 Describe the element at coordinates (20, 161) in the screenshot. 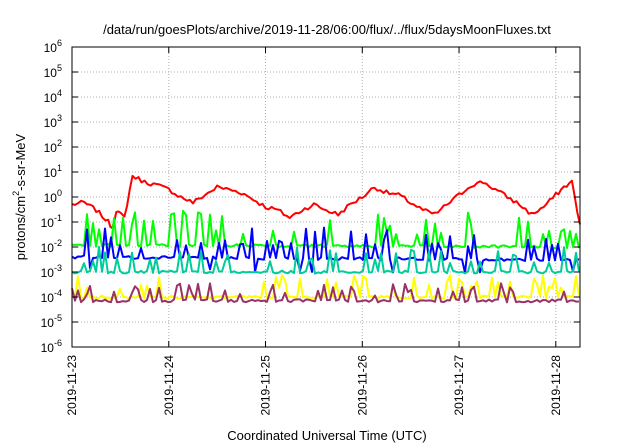

I see `y-label-part-3: -s-sr-MeV` at that location.